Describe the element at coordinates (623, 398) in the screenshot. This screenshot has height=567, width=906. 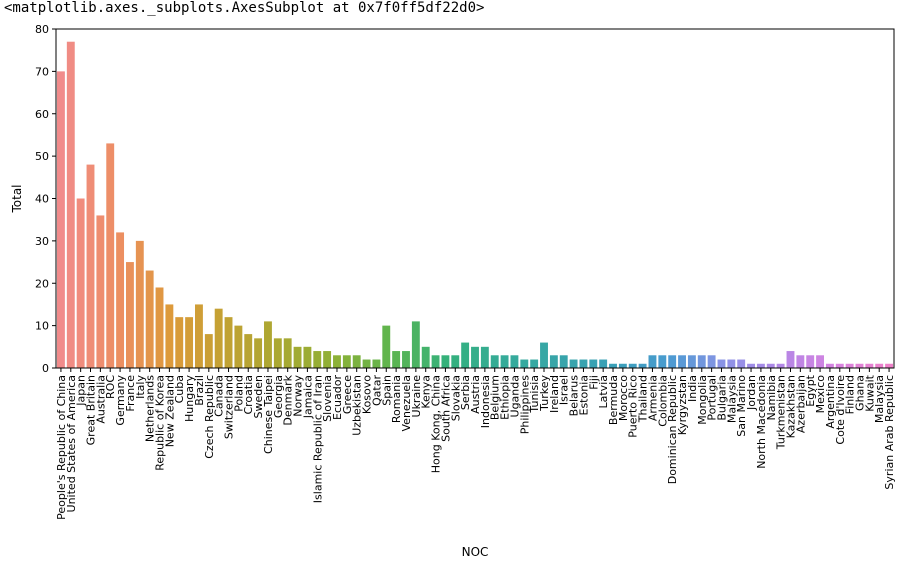
I see `x-tick-label: Morocco` at that location.